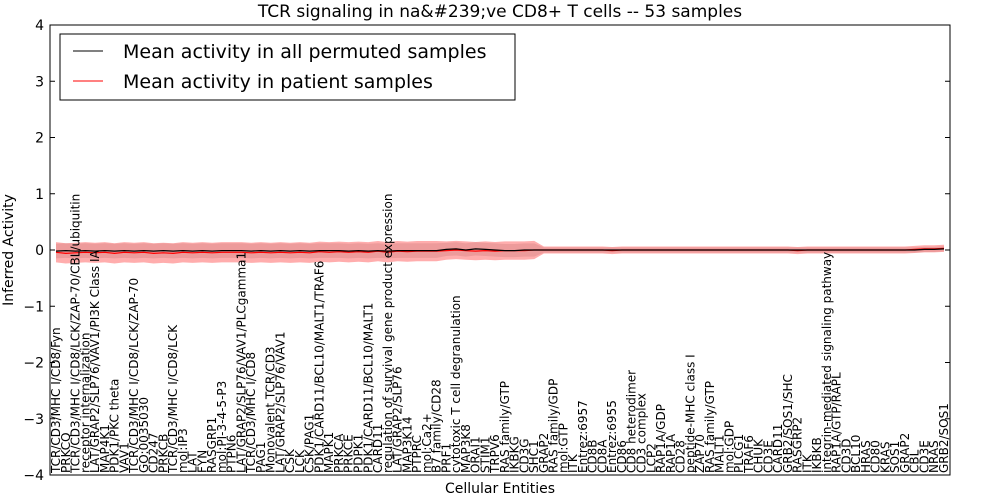 This screenshot has height=500, width=1000. I want to click on x-tick-label: LAT/GRAP2/SLP76/VAV1/PI3K Class IA, so click(95, 361).